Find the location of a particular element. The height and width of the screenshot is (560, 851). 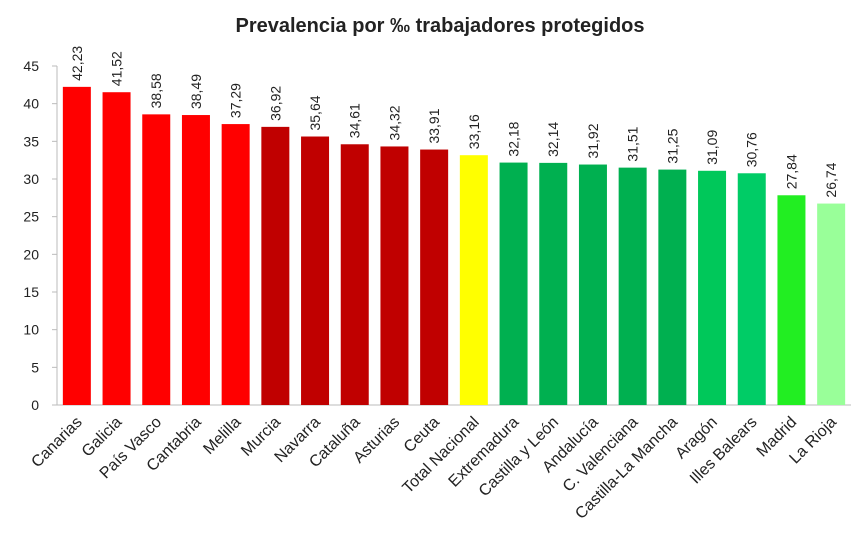

value-label: 34,61 is located at coordinates (355, 120).